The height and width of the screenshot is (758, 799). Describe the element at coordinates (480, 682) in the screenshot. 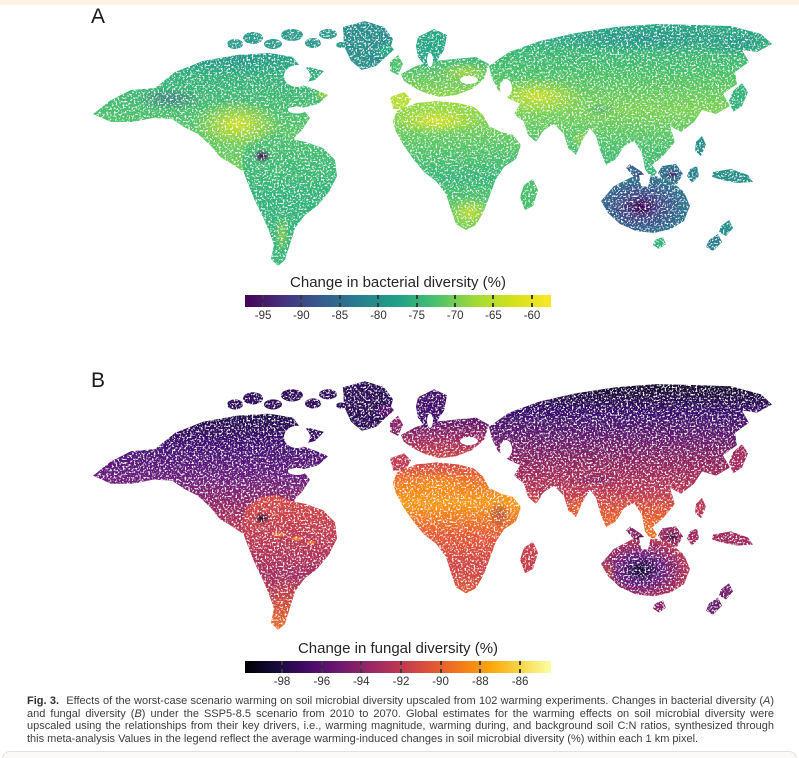

I see `colorbar-tick-label: -88` at that location.